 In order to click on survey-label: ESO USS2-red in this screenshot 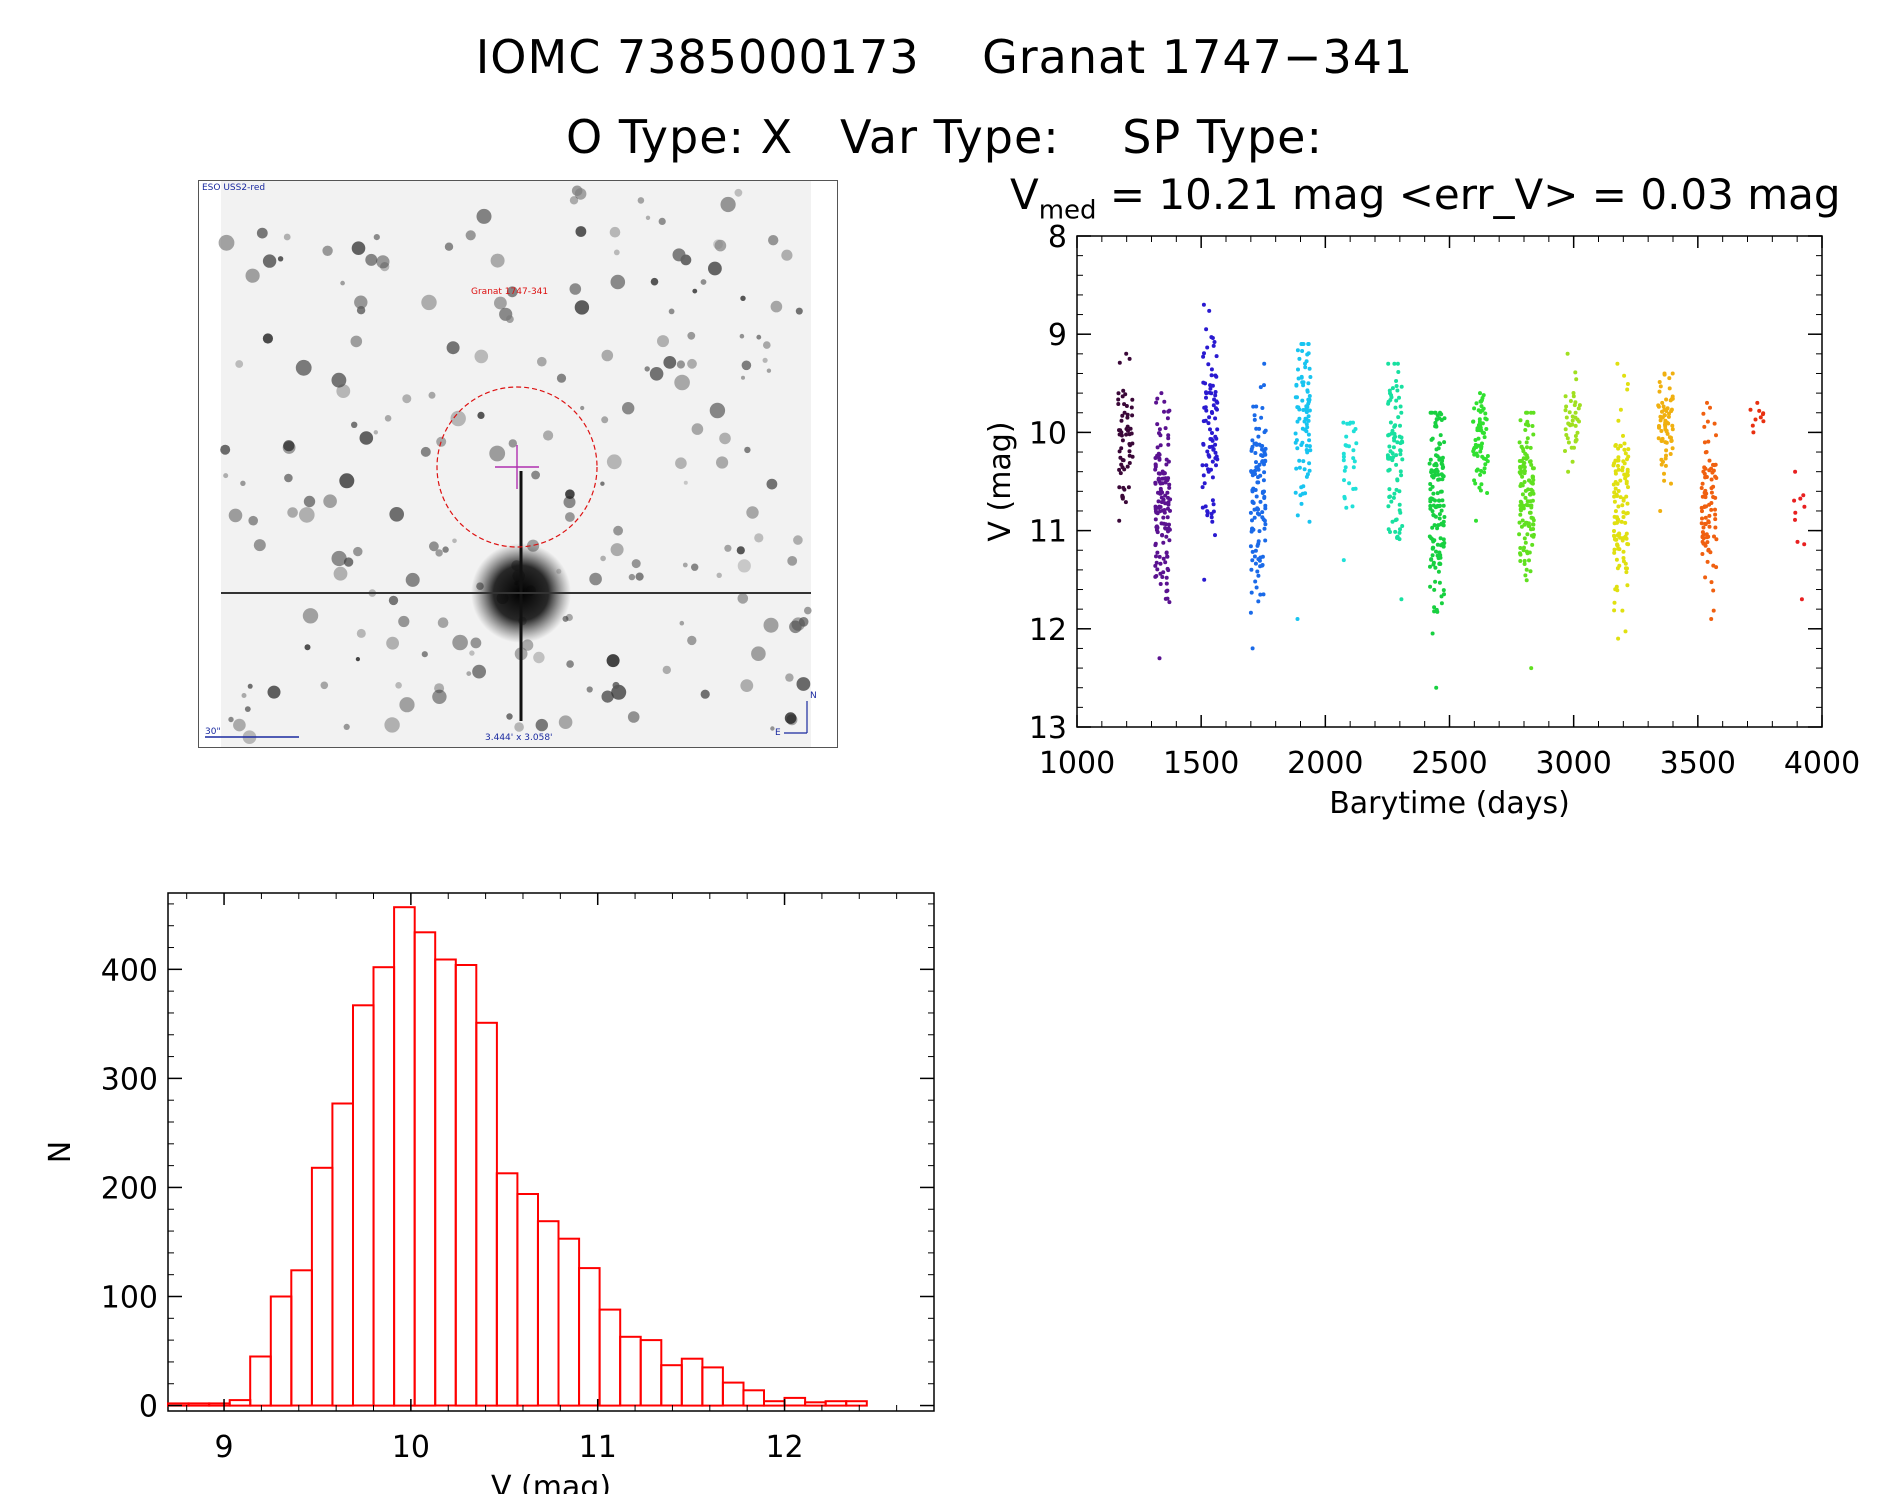, I will do `click(234, 188)`.